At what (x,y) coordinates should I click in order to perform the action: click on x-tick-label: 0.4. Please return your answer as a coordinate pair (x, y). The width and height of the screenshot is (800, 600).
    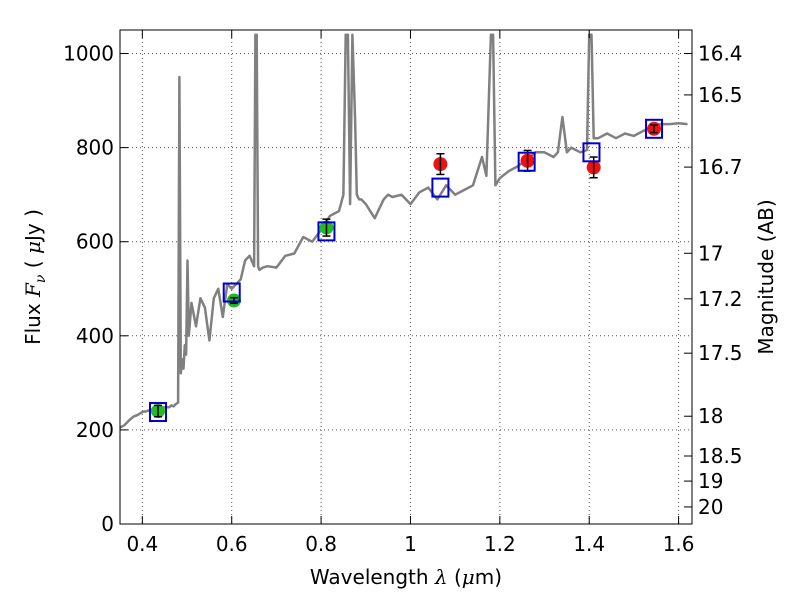
    Looking at the image, I should click on (142, 544).